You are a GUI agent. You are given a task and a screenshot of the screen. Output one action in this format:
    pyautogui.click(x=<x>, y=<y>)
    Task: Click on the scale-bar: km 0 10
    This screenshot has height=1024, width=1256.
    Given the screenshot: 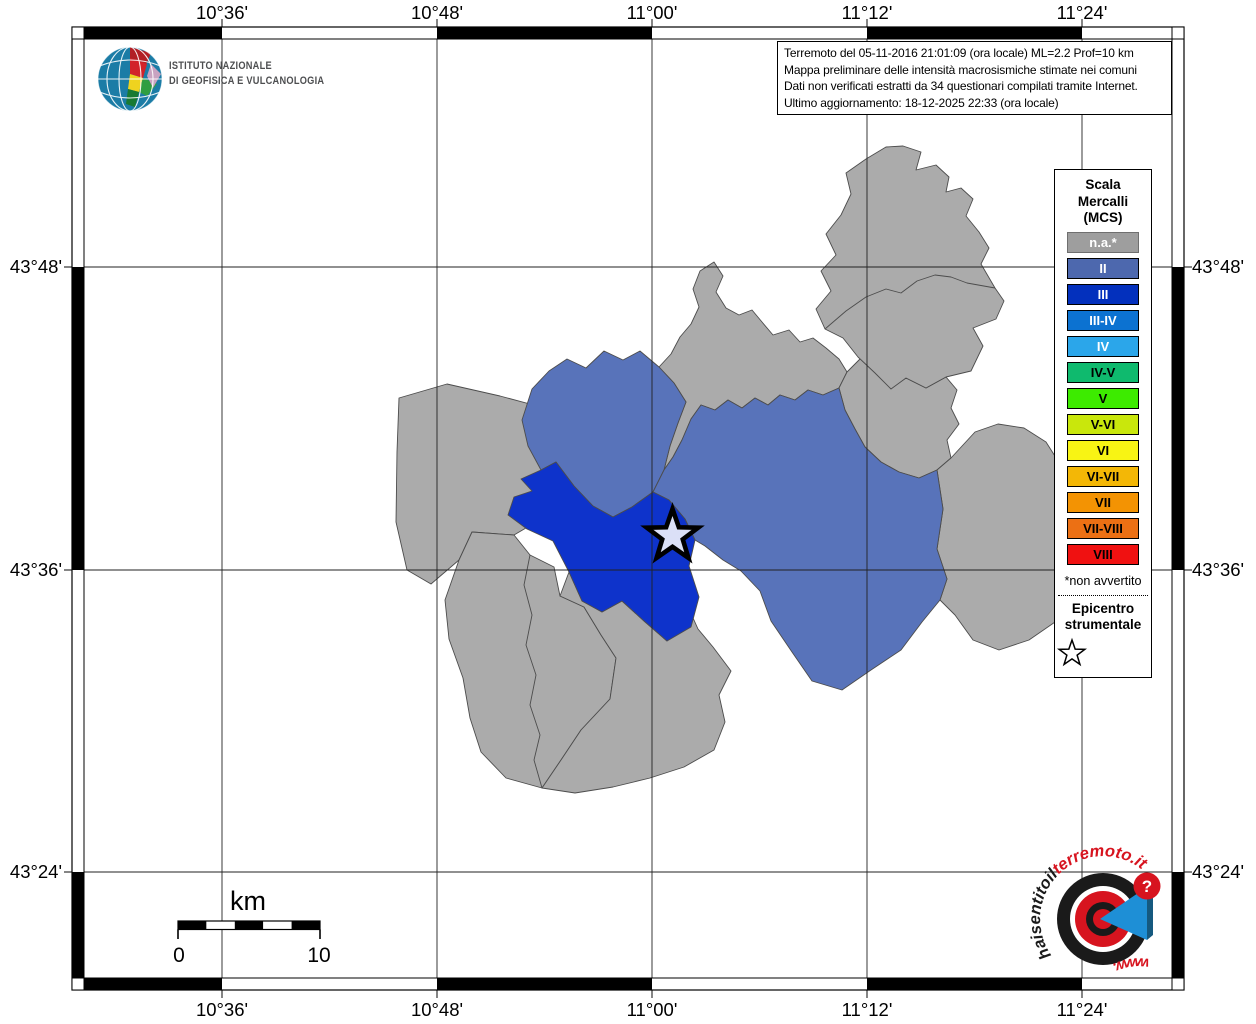 What is the action you would take?
    pyautogui.click(x=252, y=926)
    